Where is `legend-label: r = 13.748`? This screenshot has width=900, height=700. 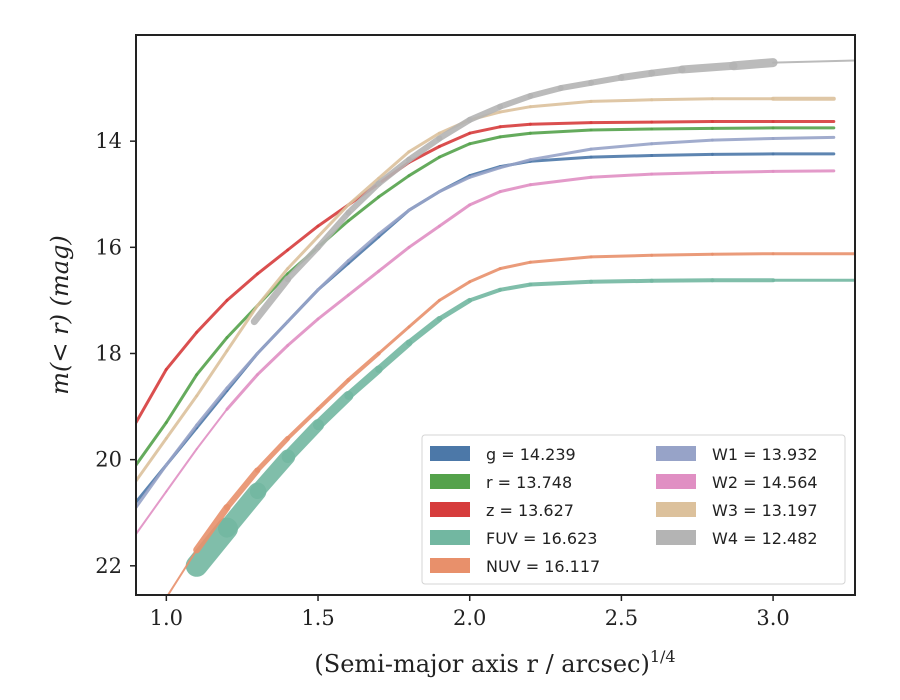
legend-label: r = 13.748 is located at coordinates (529, 482).